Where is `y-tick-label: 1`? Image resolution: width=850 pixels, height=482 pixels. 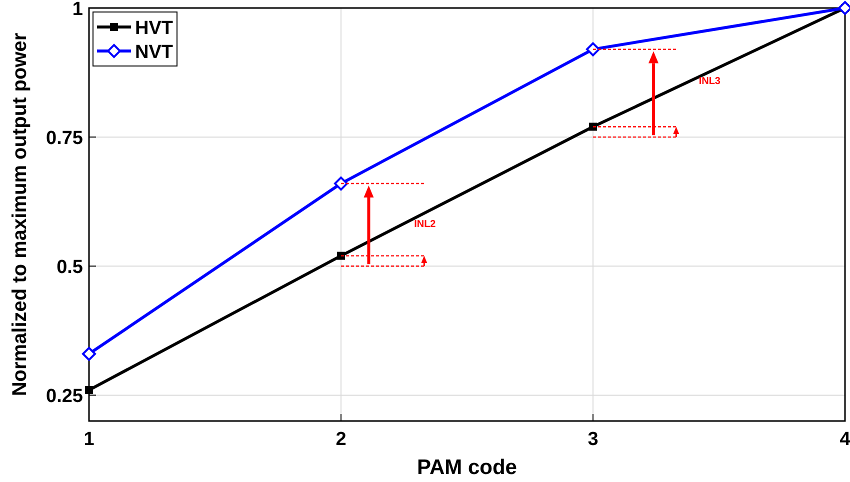
y-tick-label: 1 is located at coordinates (78, 10).